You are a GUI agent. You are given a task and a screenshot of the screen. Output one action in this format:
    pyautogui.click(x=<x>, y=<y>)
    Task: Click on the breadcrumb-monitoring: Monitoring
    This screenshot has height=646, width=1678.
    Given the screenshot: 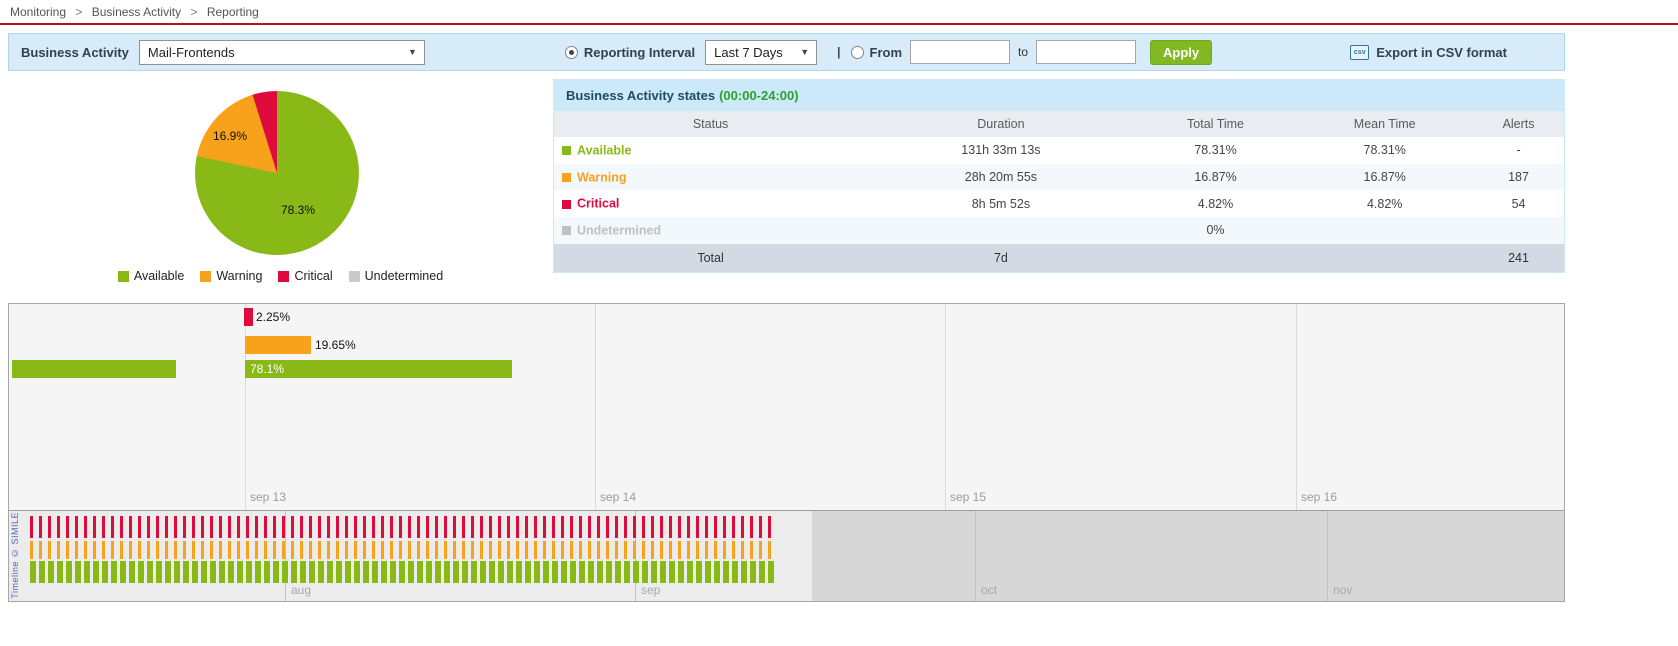 What is the action you would take?
    pyautogui.click(x=38, y=12)
    